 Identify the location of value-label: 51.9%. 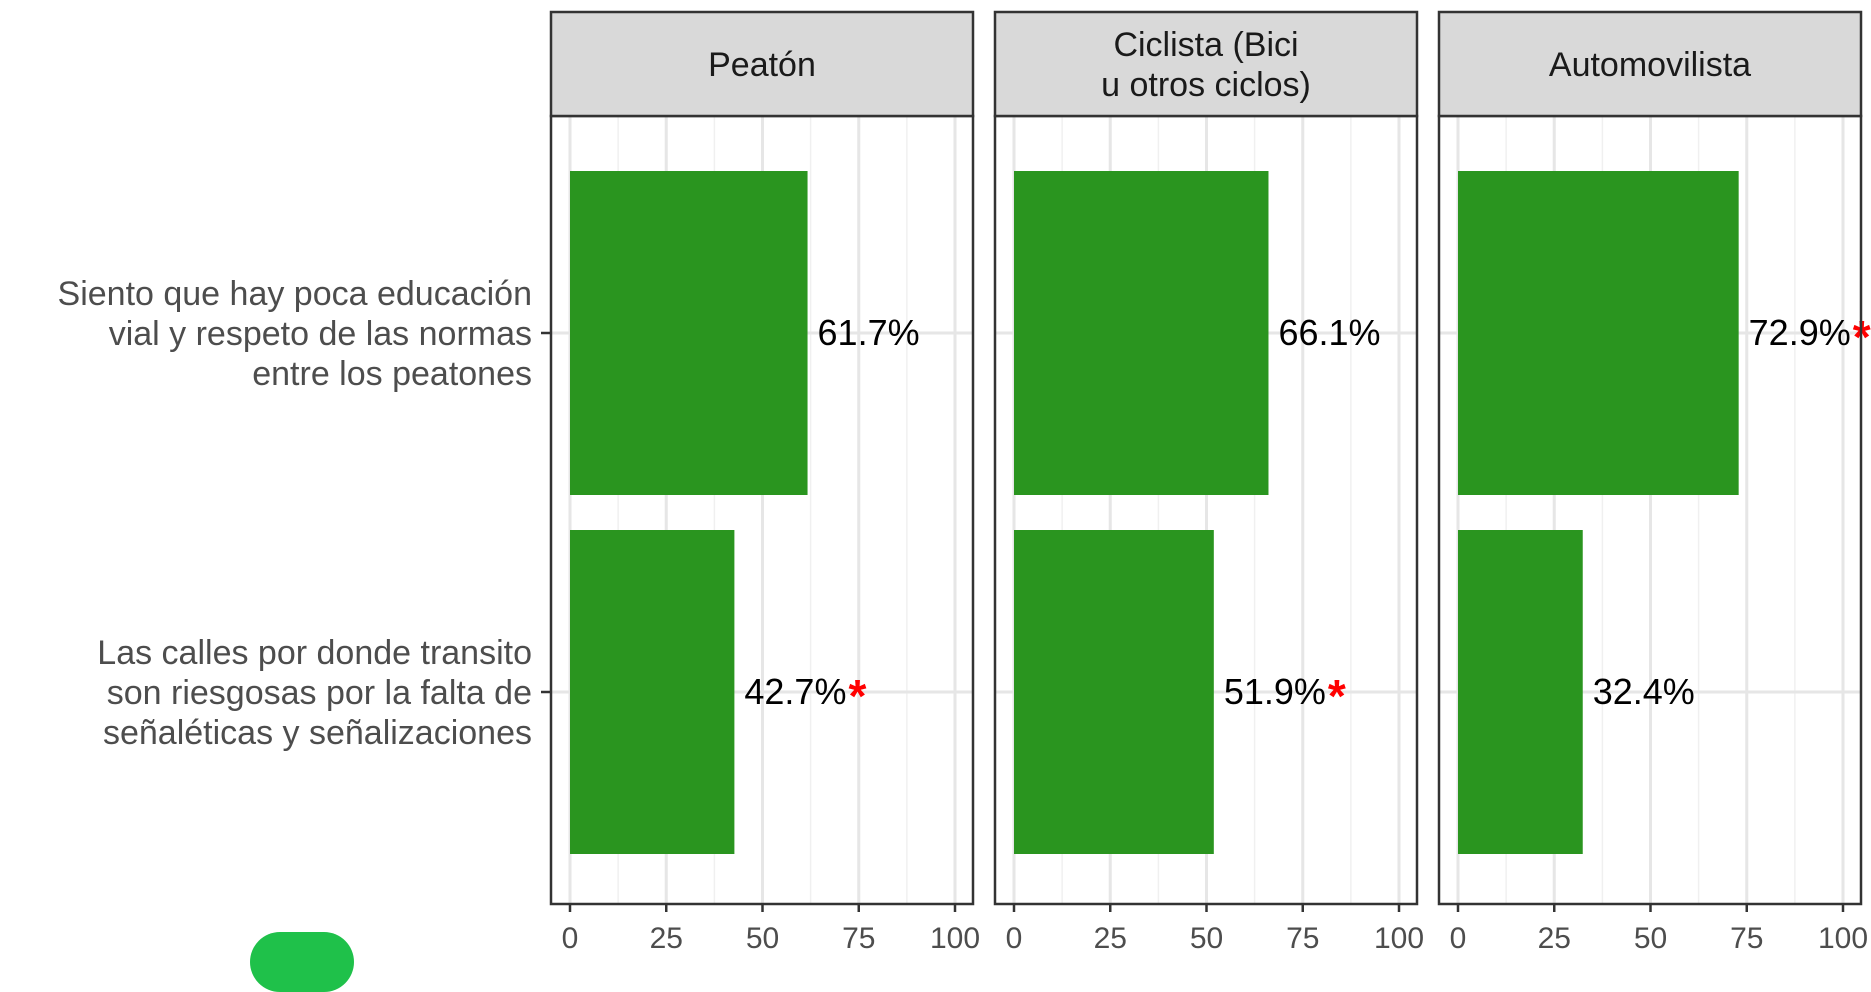
(1275, 691).